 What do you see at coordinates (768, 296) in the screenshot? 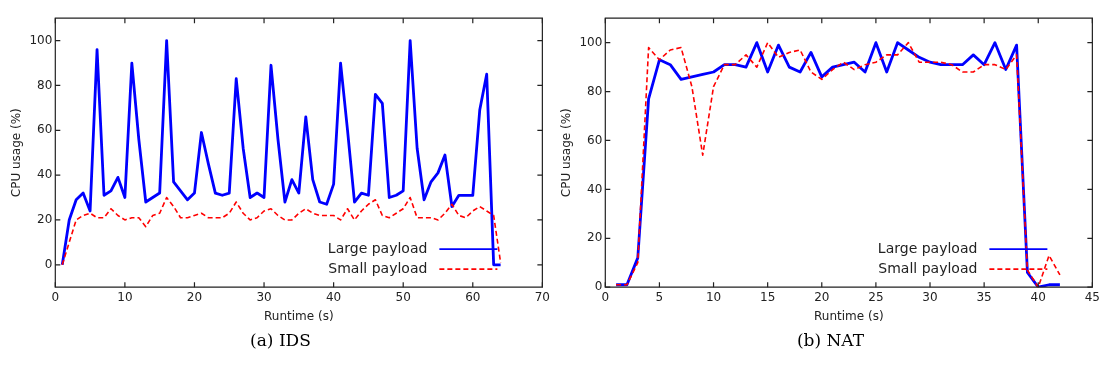
I see `x-tick-label: 15` at bounding box center [768, 296].